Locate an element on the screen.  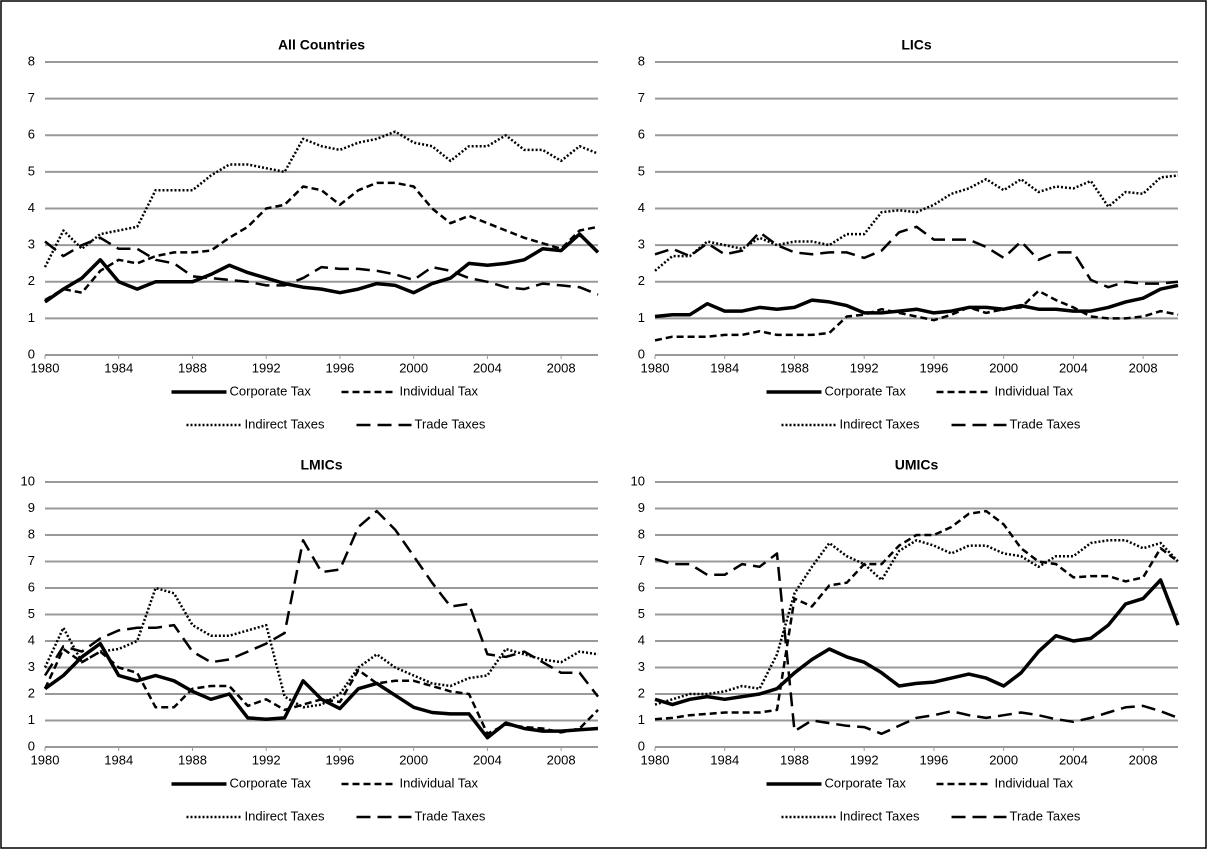
chart-title: UMICs is located at coordinates (917, 465).